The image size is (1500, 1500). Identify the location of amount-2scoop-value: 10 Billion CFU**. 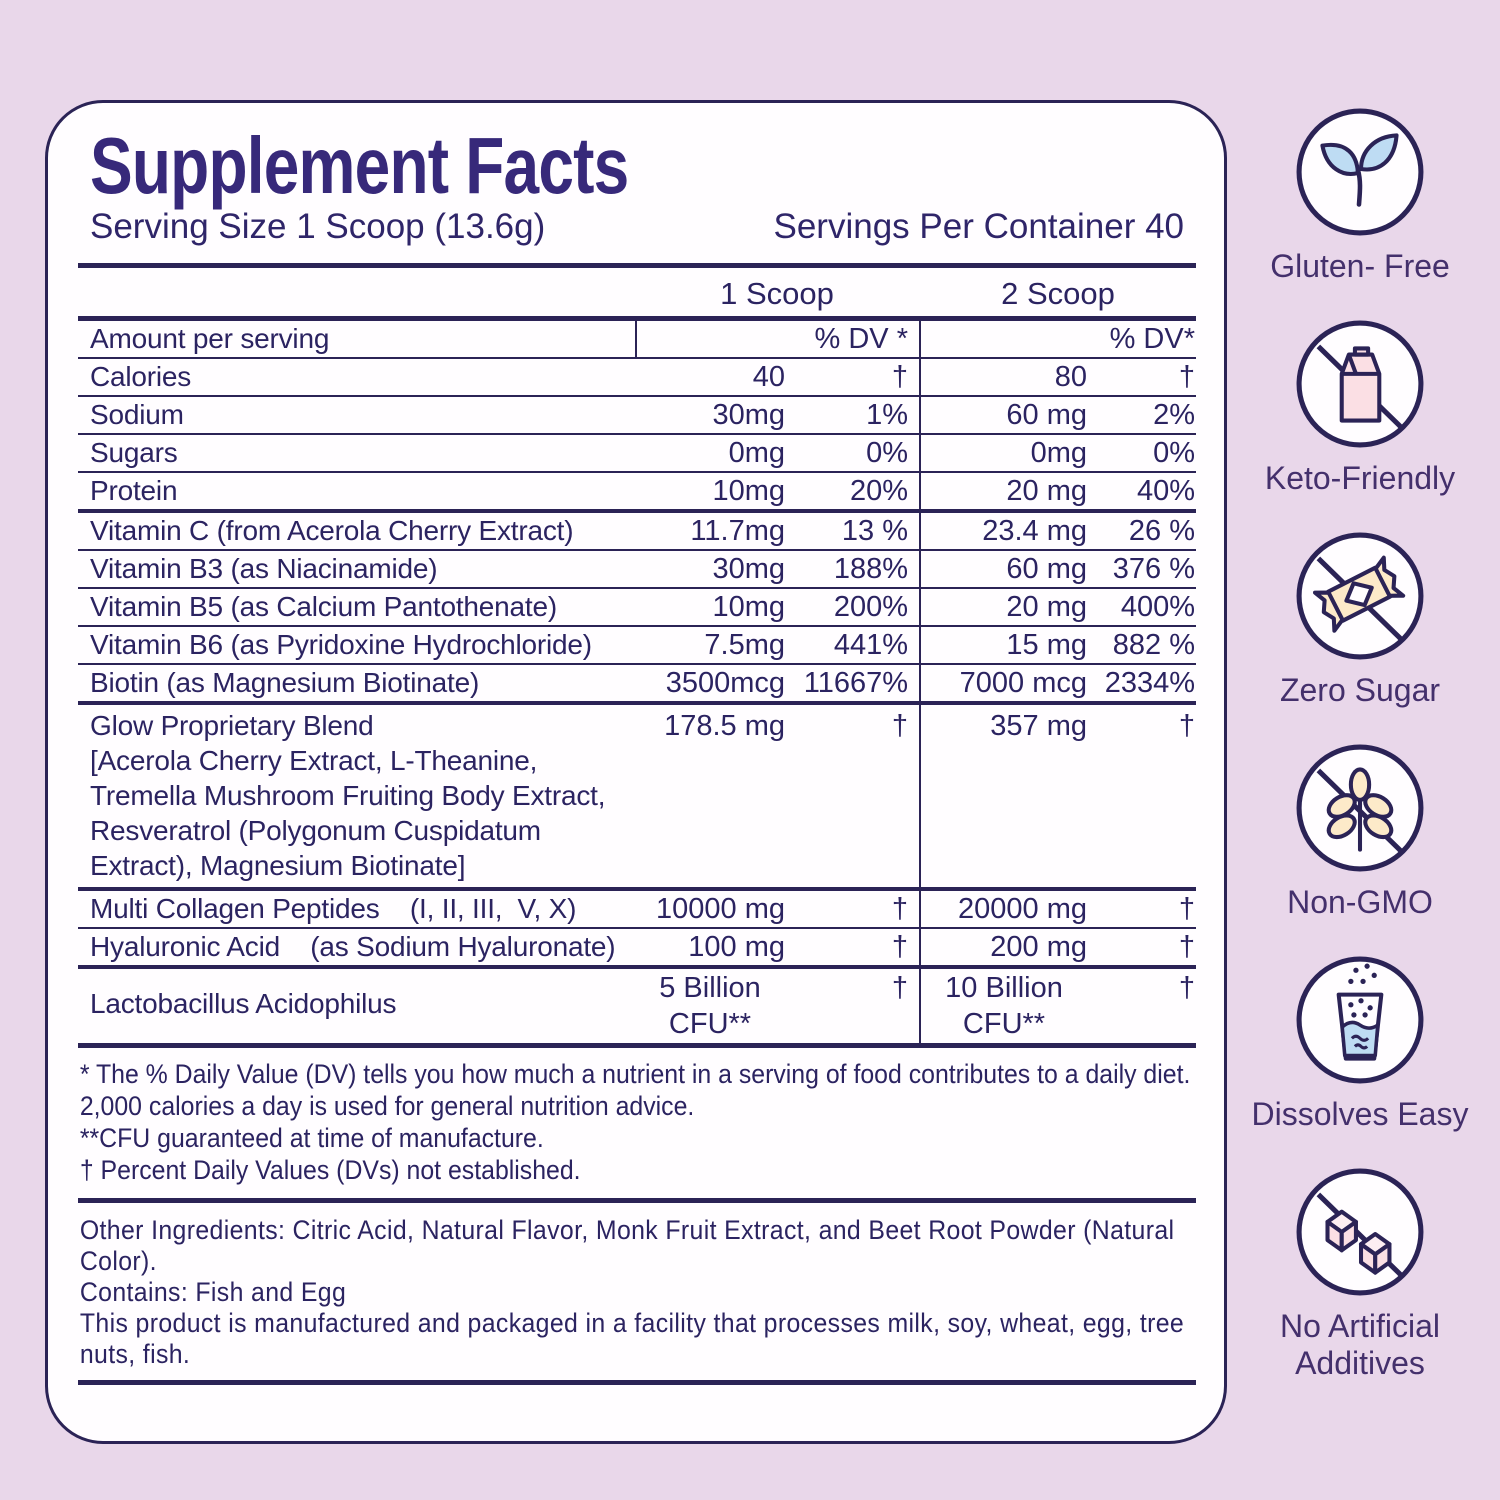
(1004, 1006).